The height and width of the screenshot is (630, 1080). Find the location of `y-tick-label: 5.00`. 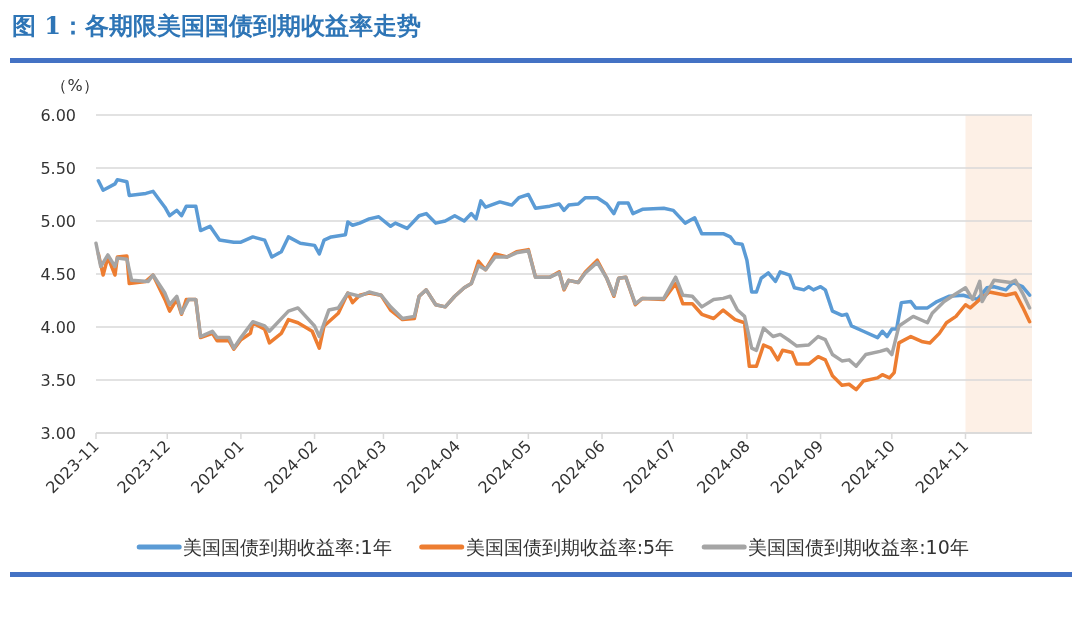

y-tick-label: 5.00 is located at coordinates (58, 221).